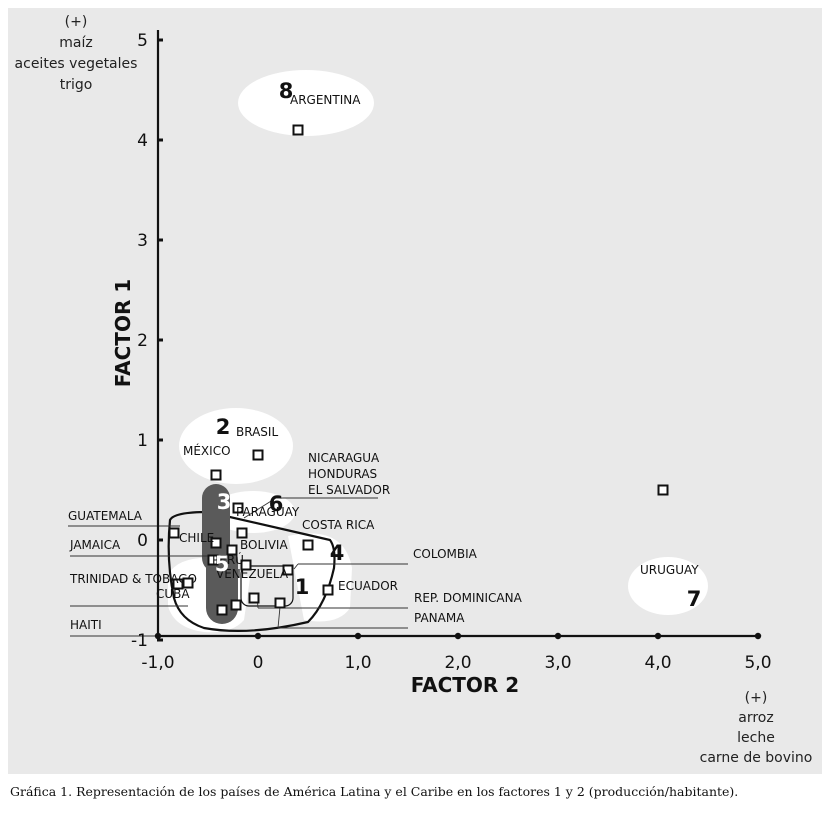 Image resolution: width=830 pixels, height=814 pixels. Describe the element at coordinates (139, 641) in the screenshot. I see `y-tick-label: -1` at that location.